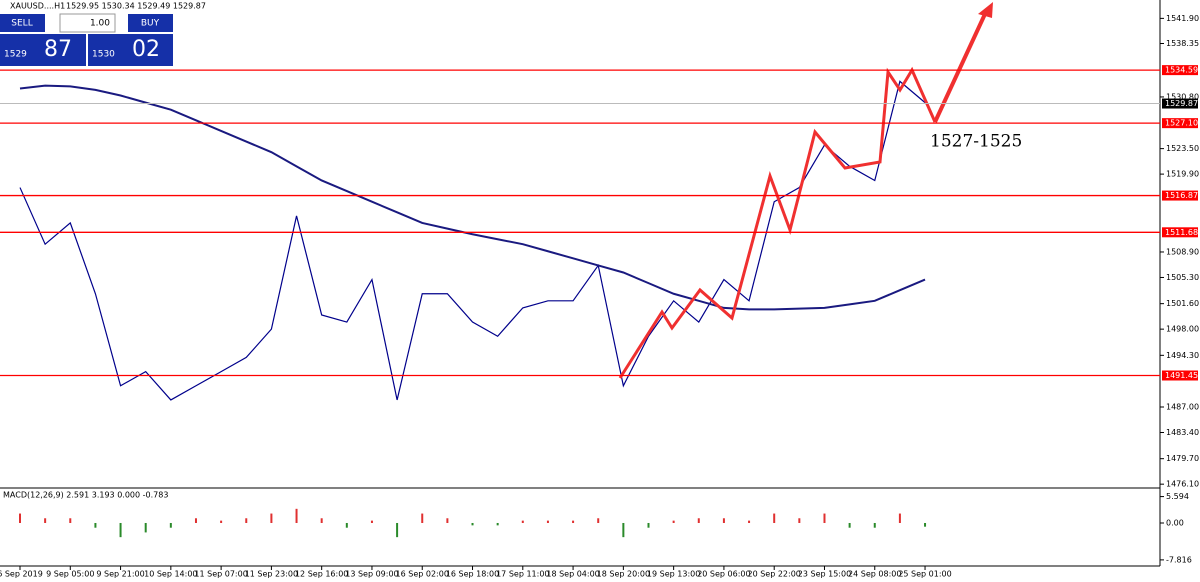 The width and height of the screenshot is (1200, 582). Describe the element at coordinates (1182, 432) in the screenshot. I see `y-tick-label: 1483.40` at that location.